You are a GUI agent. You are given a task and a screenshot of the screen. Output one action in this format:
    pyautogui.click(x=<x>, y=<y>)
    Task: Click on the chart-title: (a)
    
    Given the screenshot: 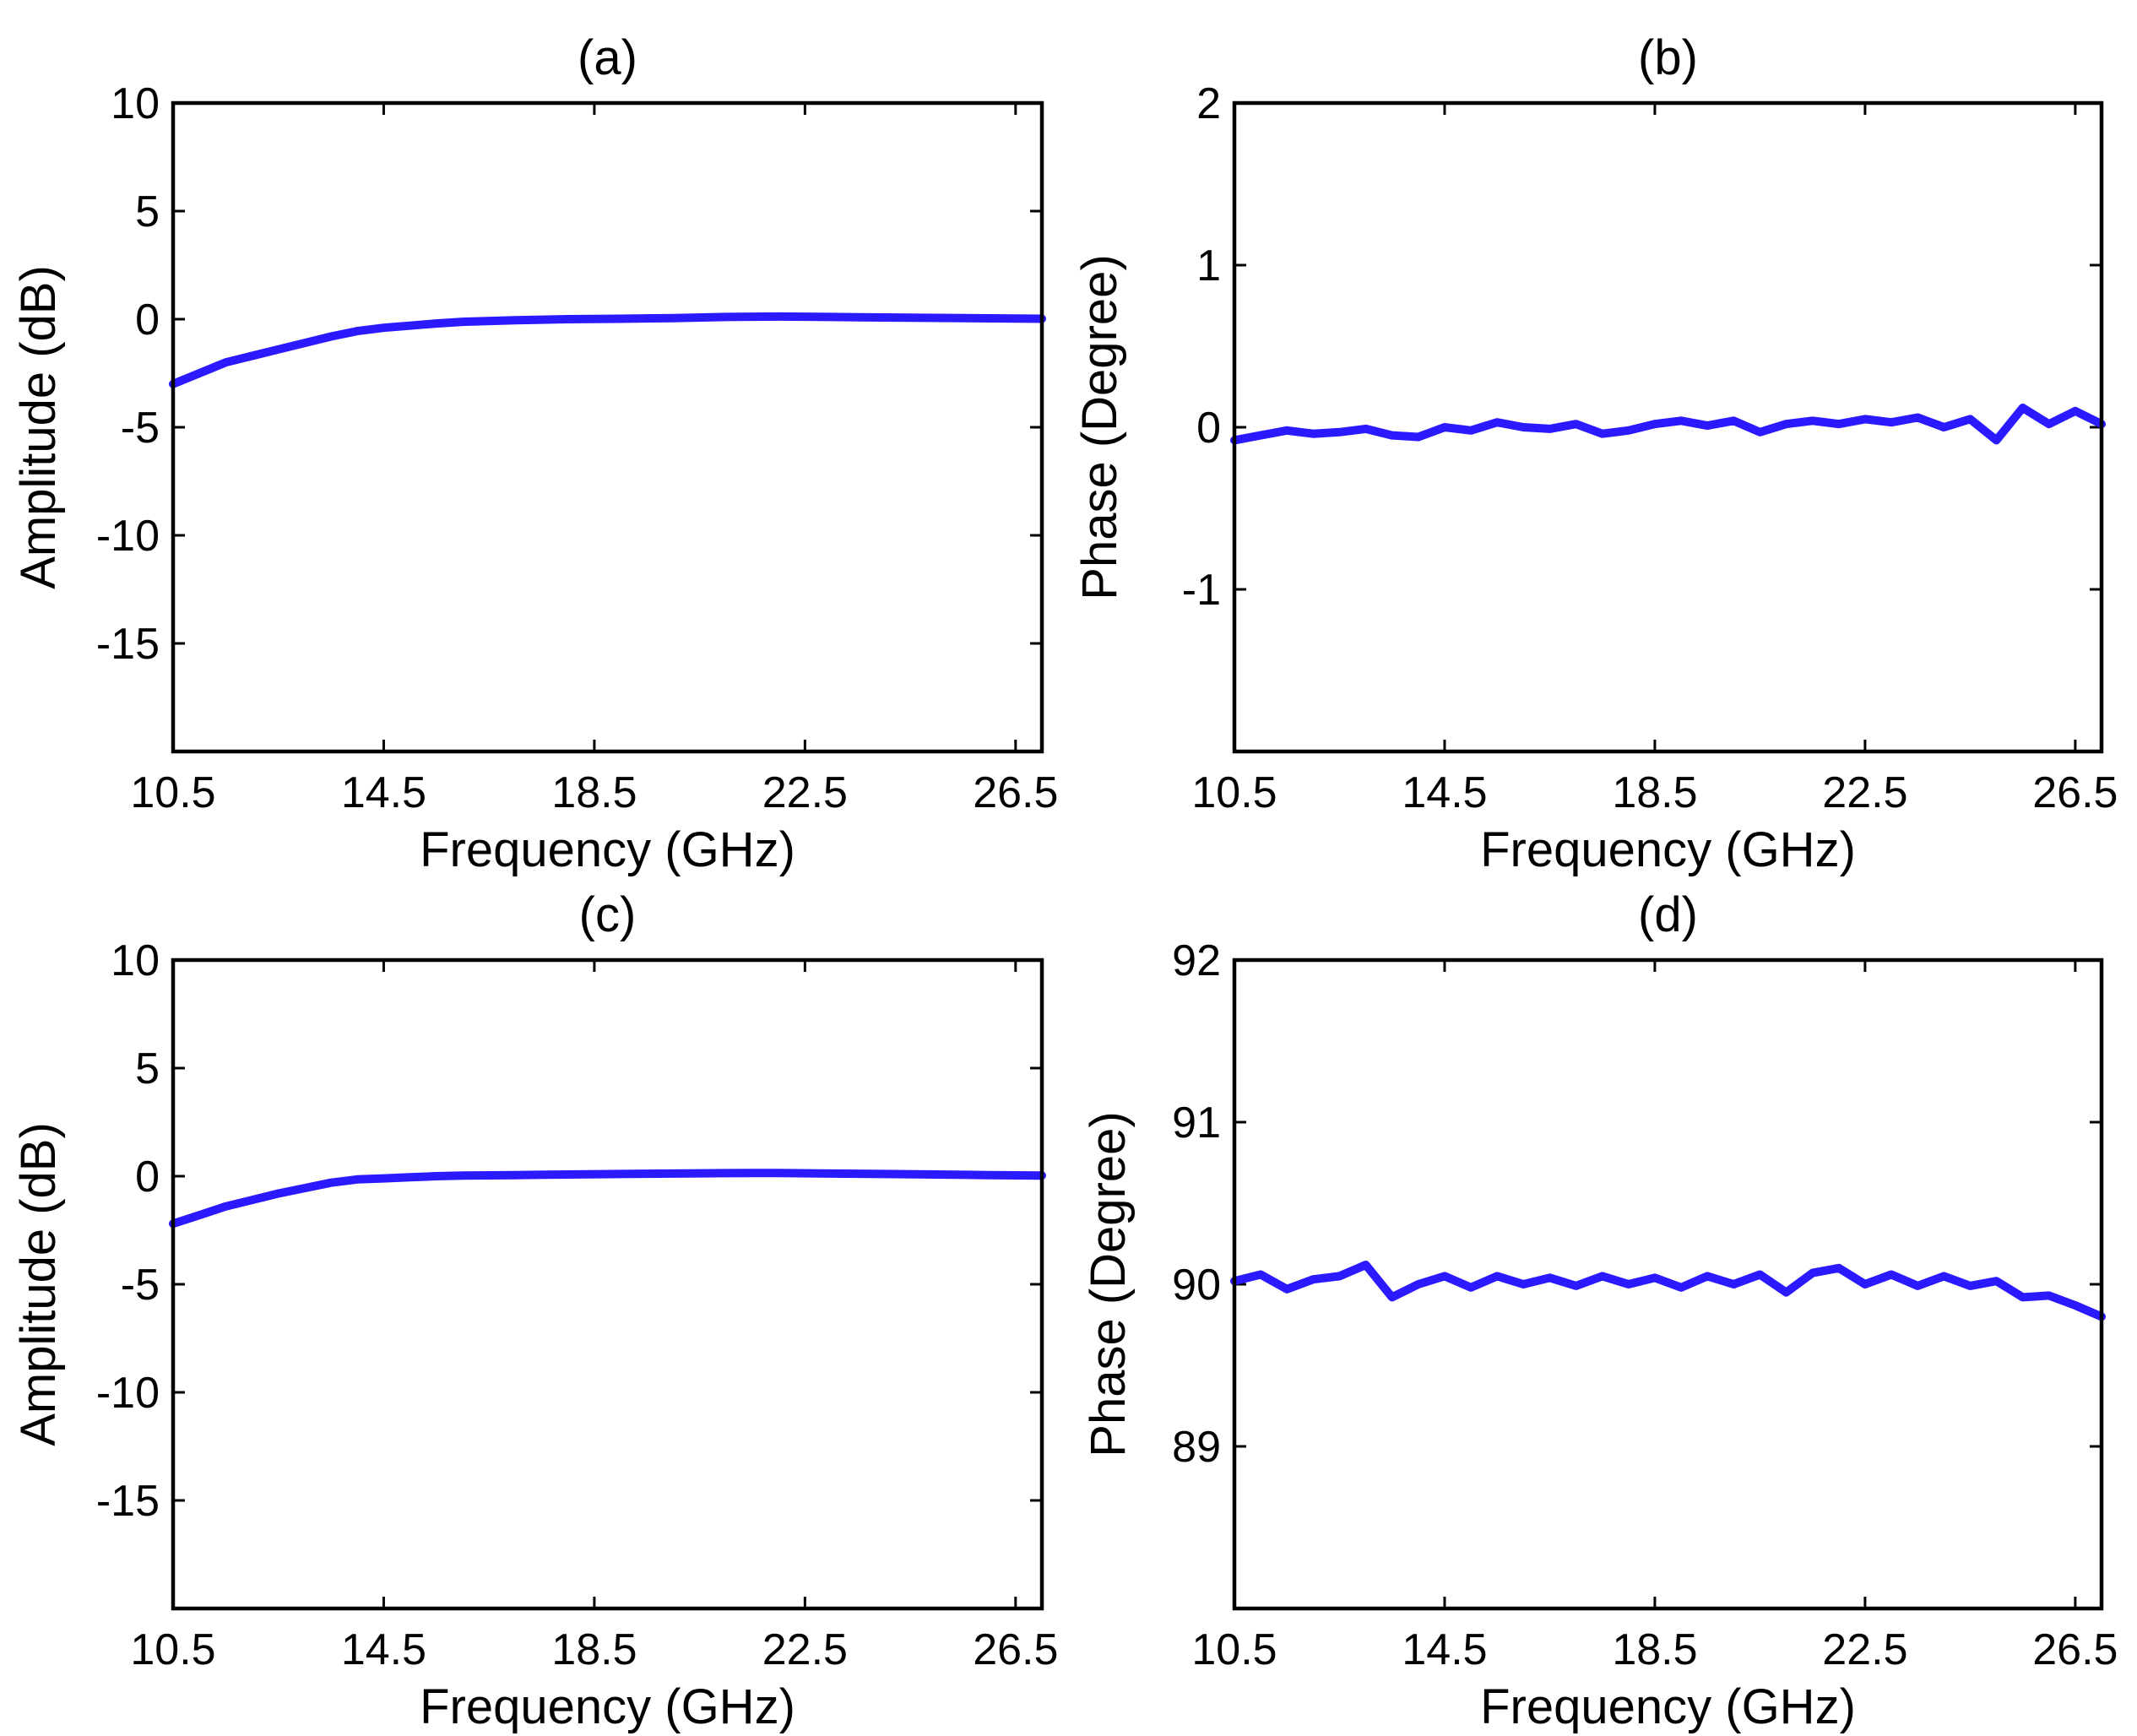 What is the action you would take?
    pyautogui.click(x=607, y=58)
    